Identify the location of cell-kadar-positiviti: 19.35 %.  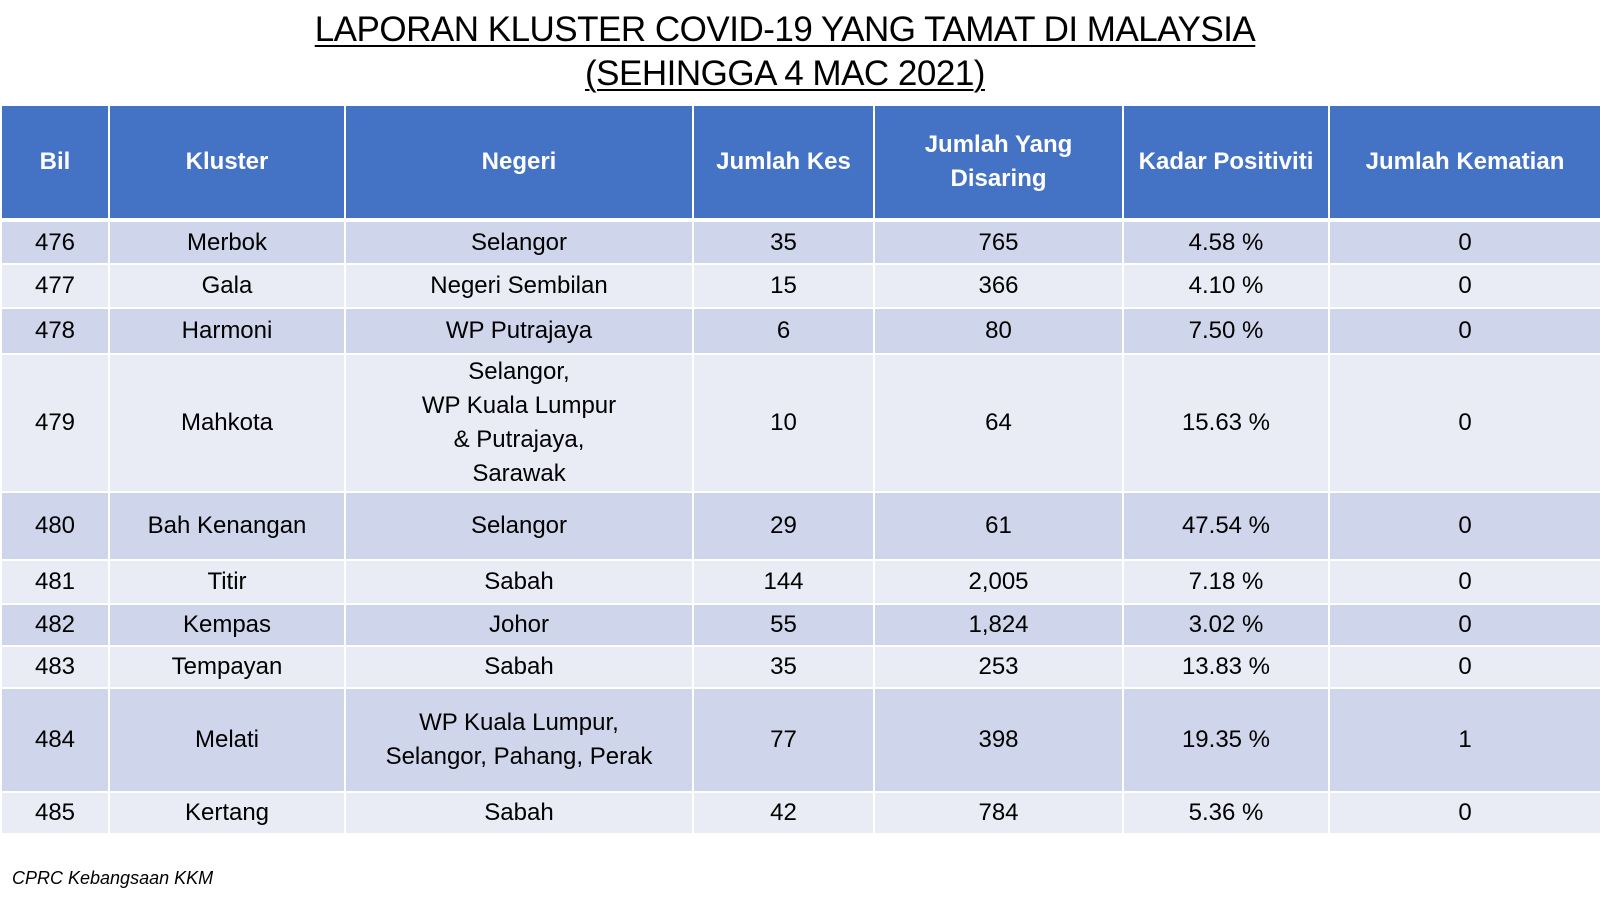
(1226, 740).